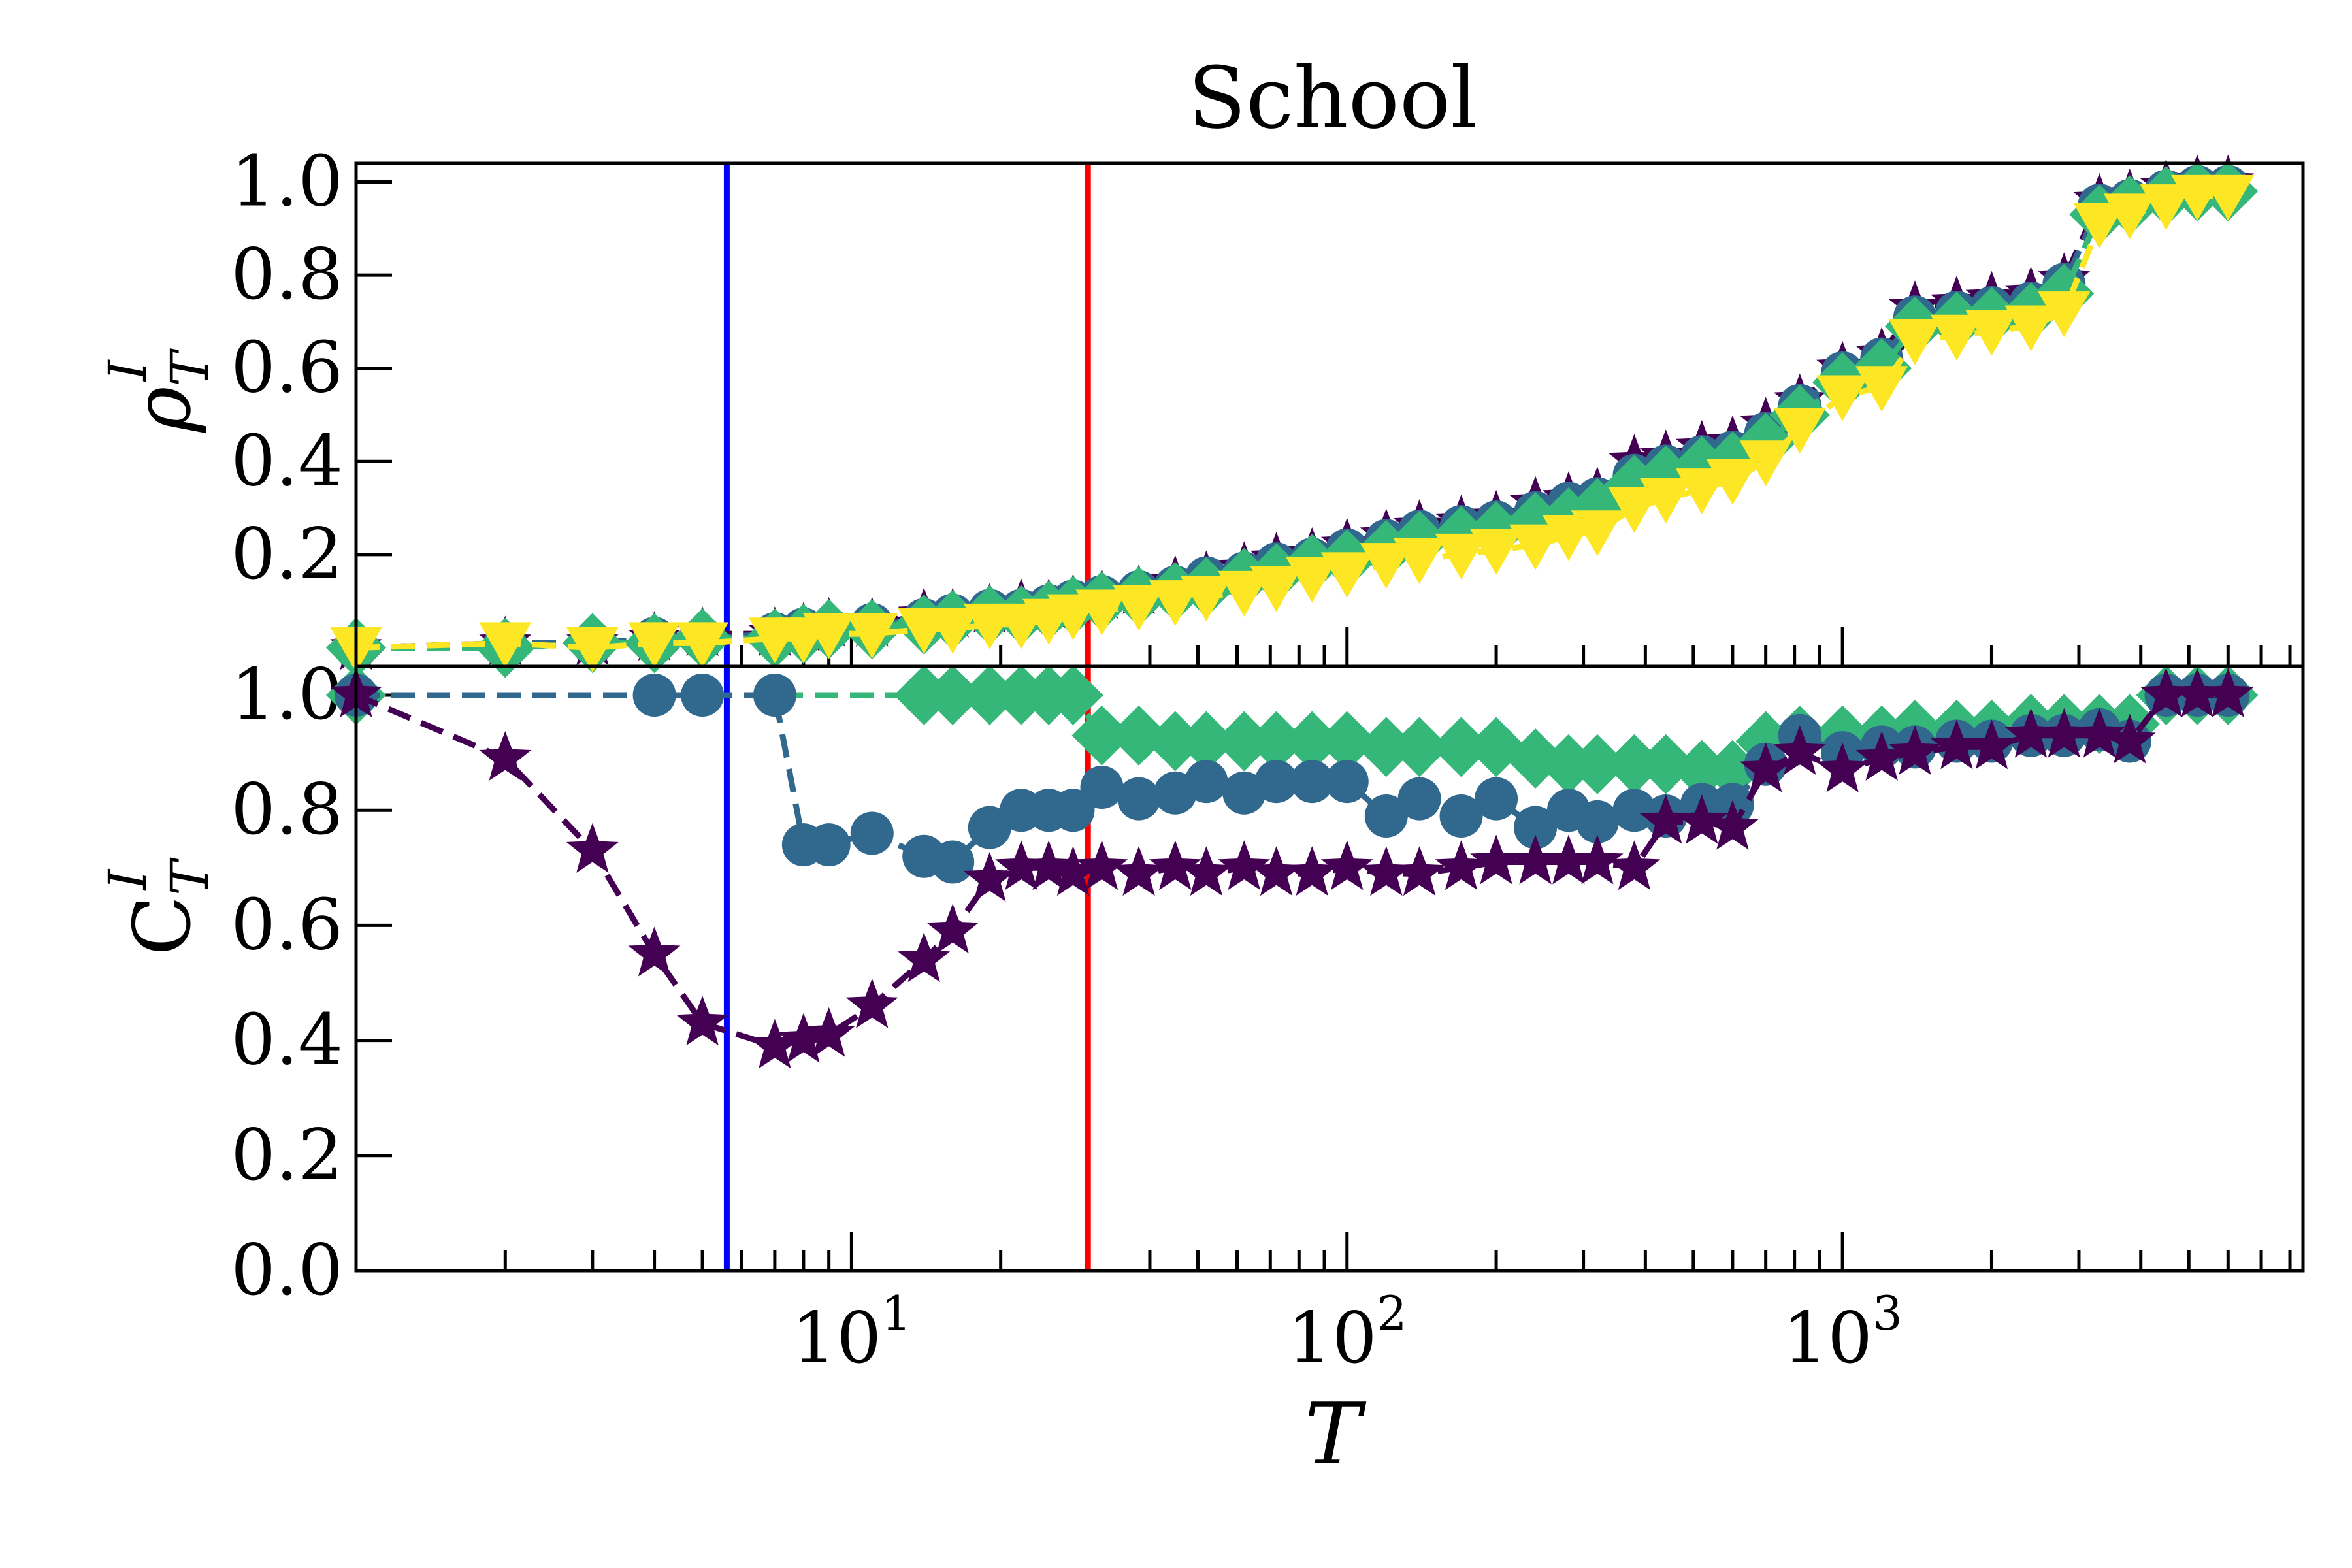 This screenshot has width=2352, height=1568. Describe the element at coordinates (1392, 1313) in the screenshot. I see `x-tick-label-exponent: 2` at that location.